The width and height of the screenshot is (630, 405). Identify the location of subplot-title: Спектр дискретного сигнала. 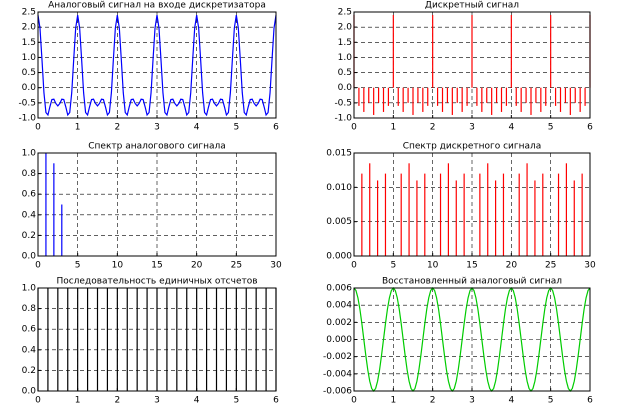
(472, 147).